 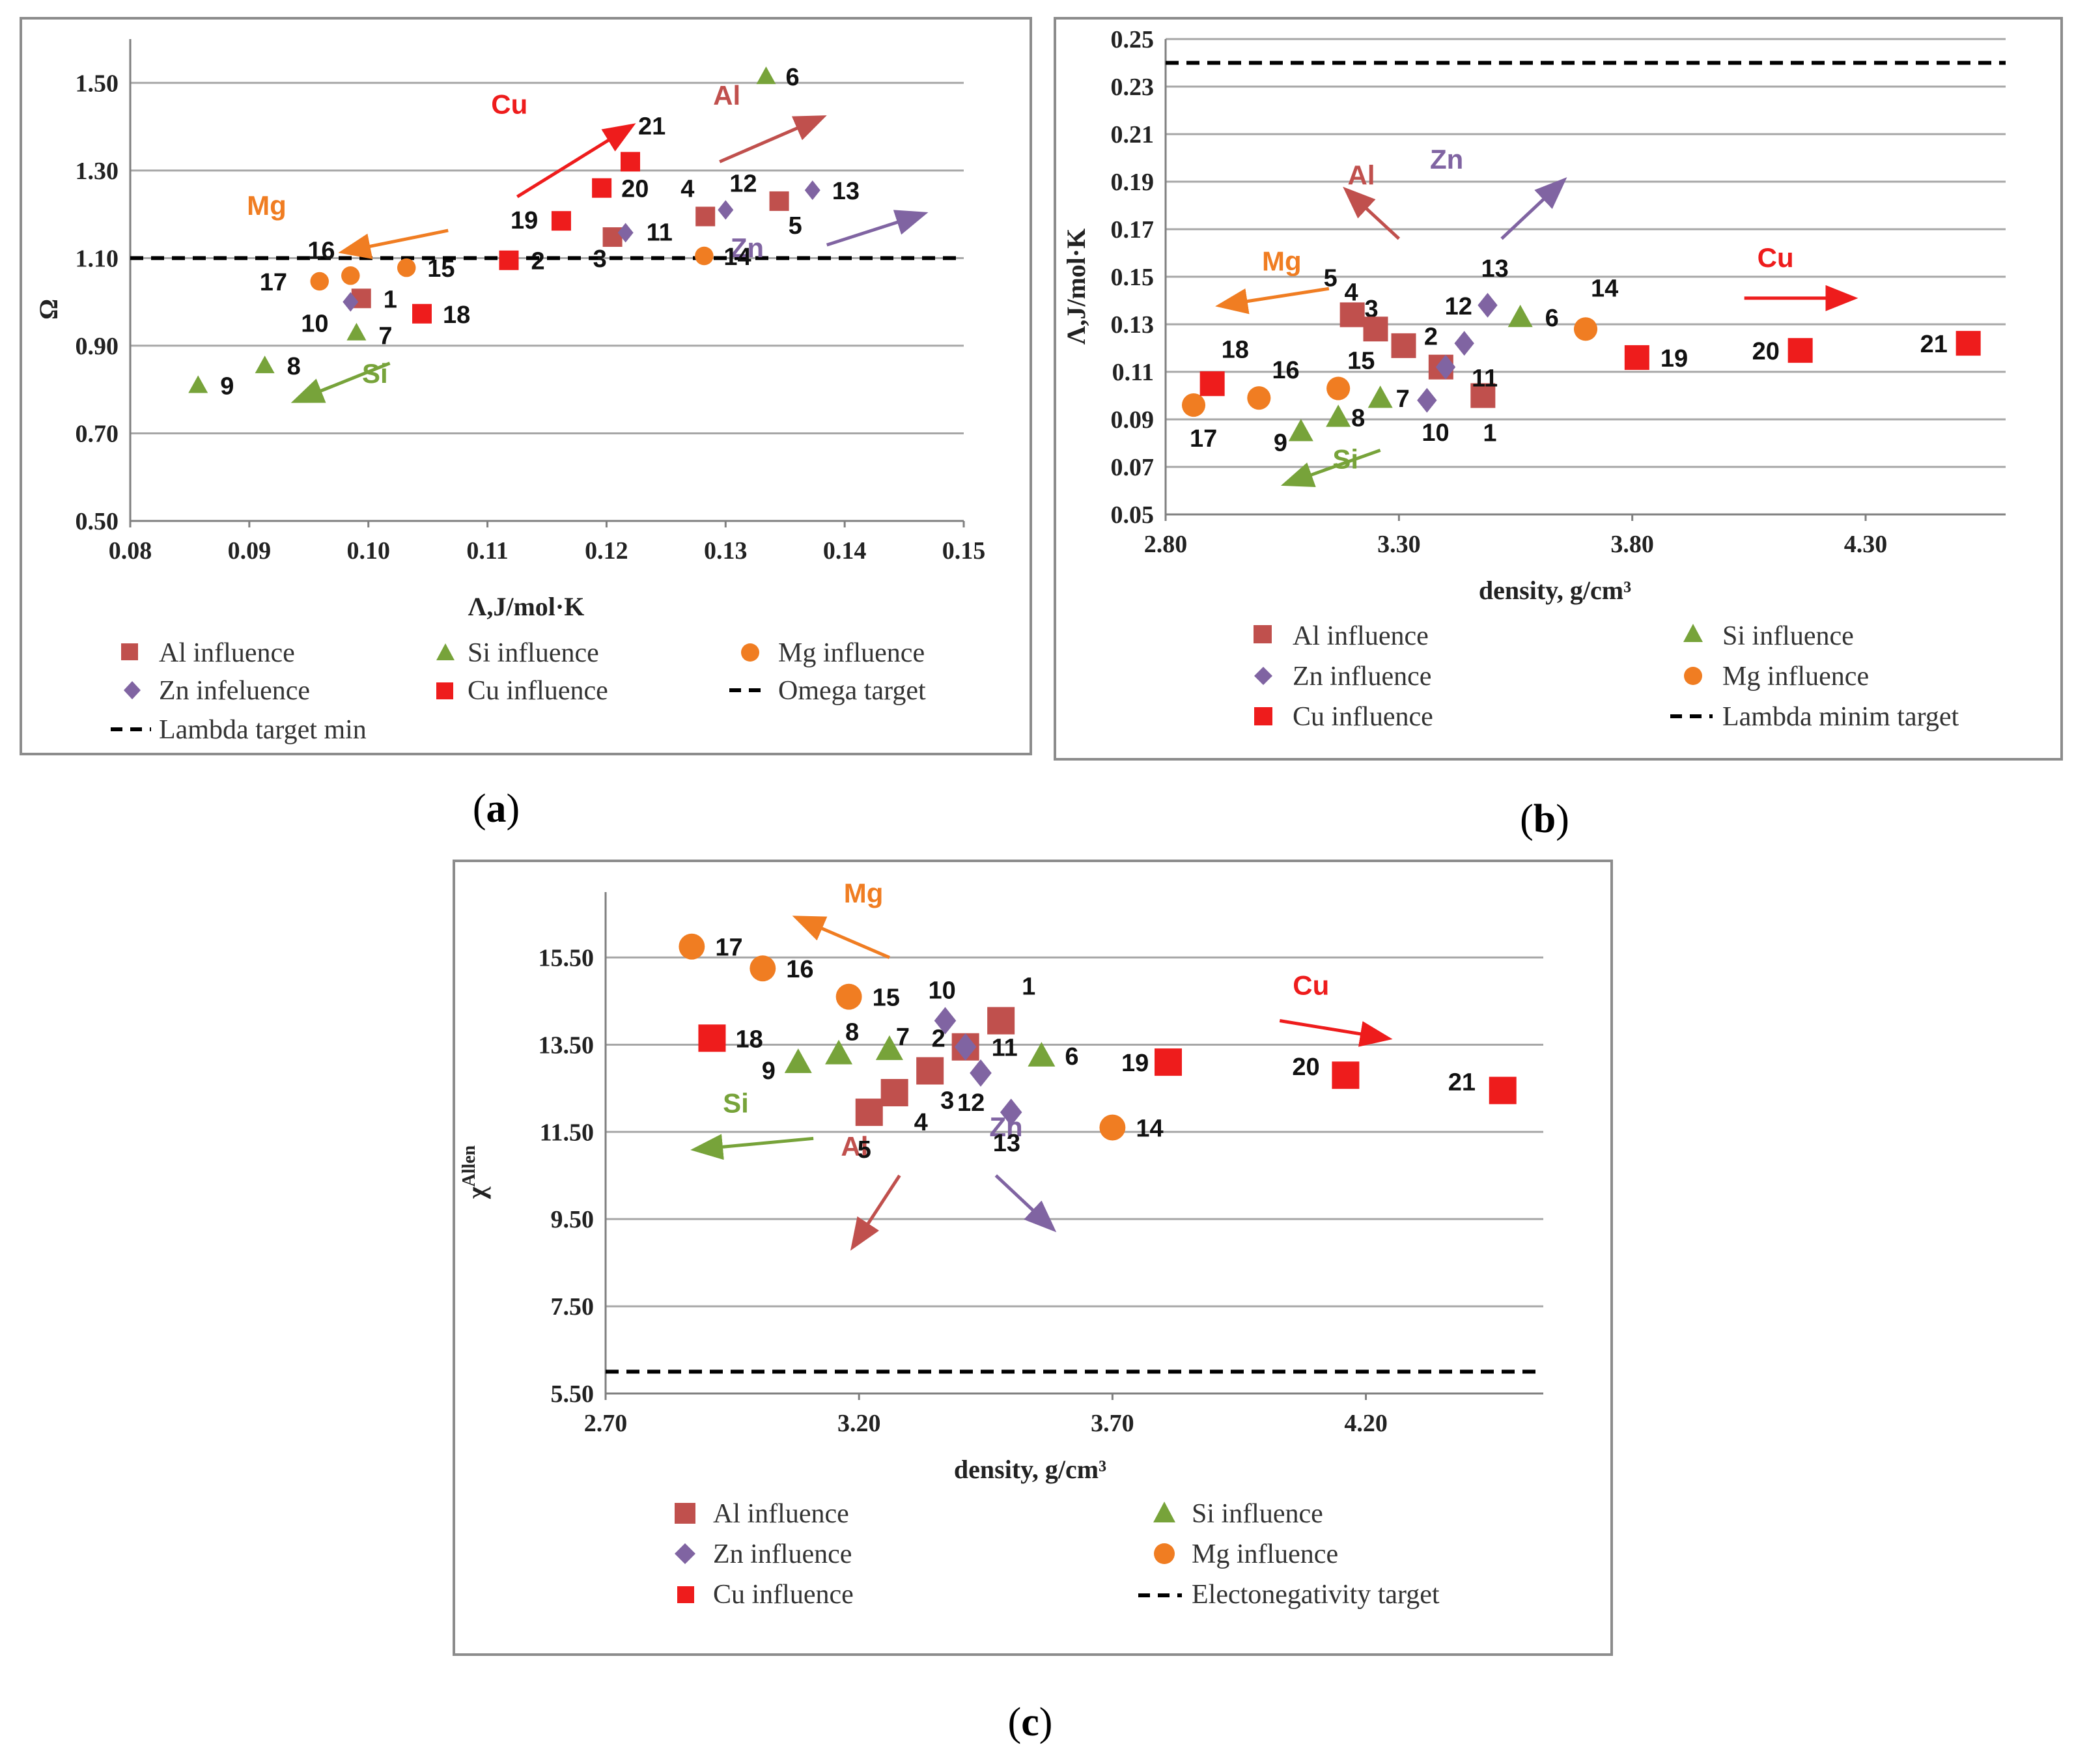 I want to click on panel-b-ytick-label: 0.09, so click(x=1133, y=420).